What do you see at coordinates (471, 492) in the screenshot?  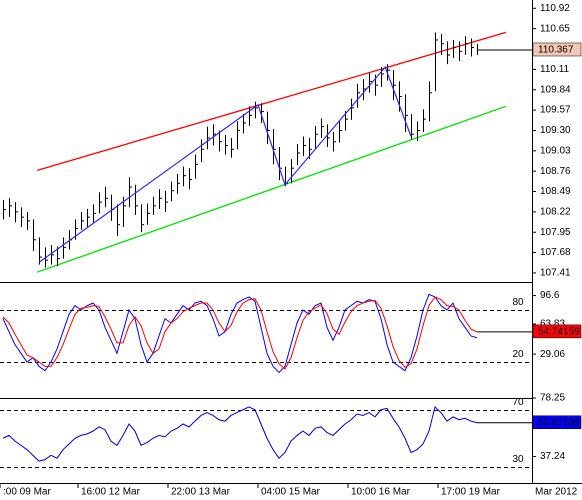 I see `x-tick-label: 17:00 19 Mar` at bounding box center [471, 492].